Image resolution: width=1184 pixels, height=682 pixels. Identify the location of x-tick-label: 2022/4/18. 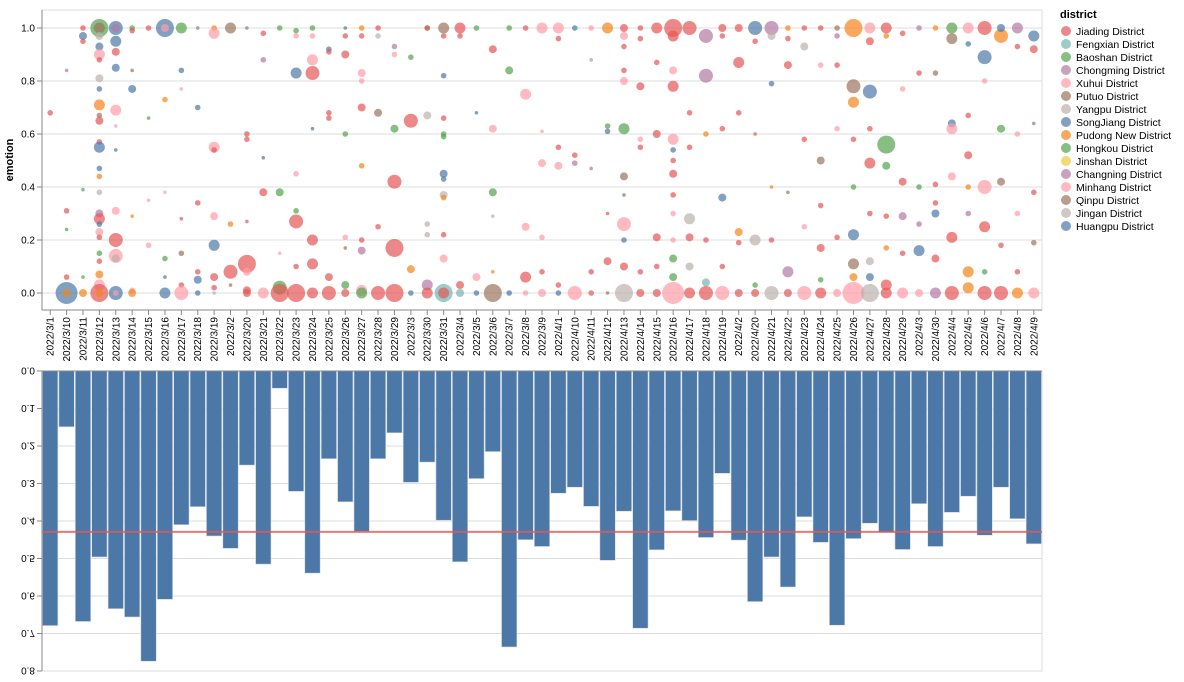
(706, 339).